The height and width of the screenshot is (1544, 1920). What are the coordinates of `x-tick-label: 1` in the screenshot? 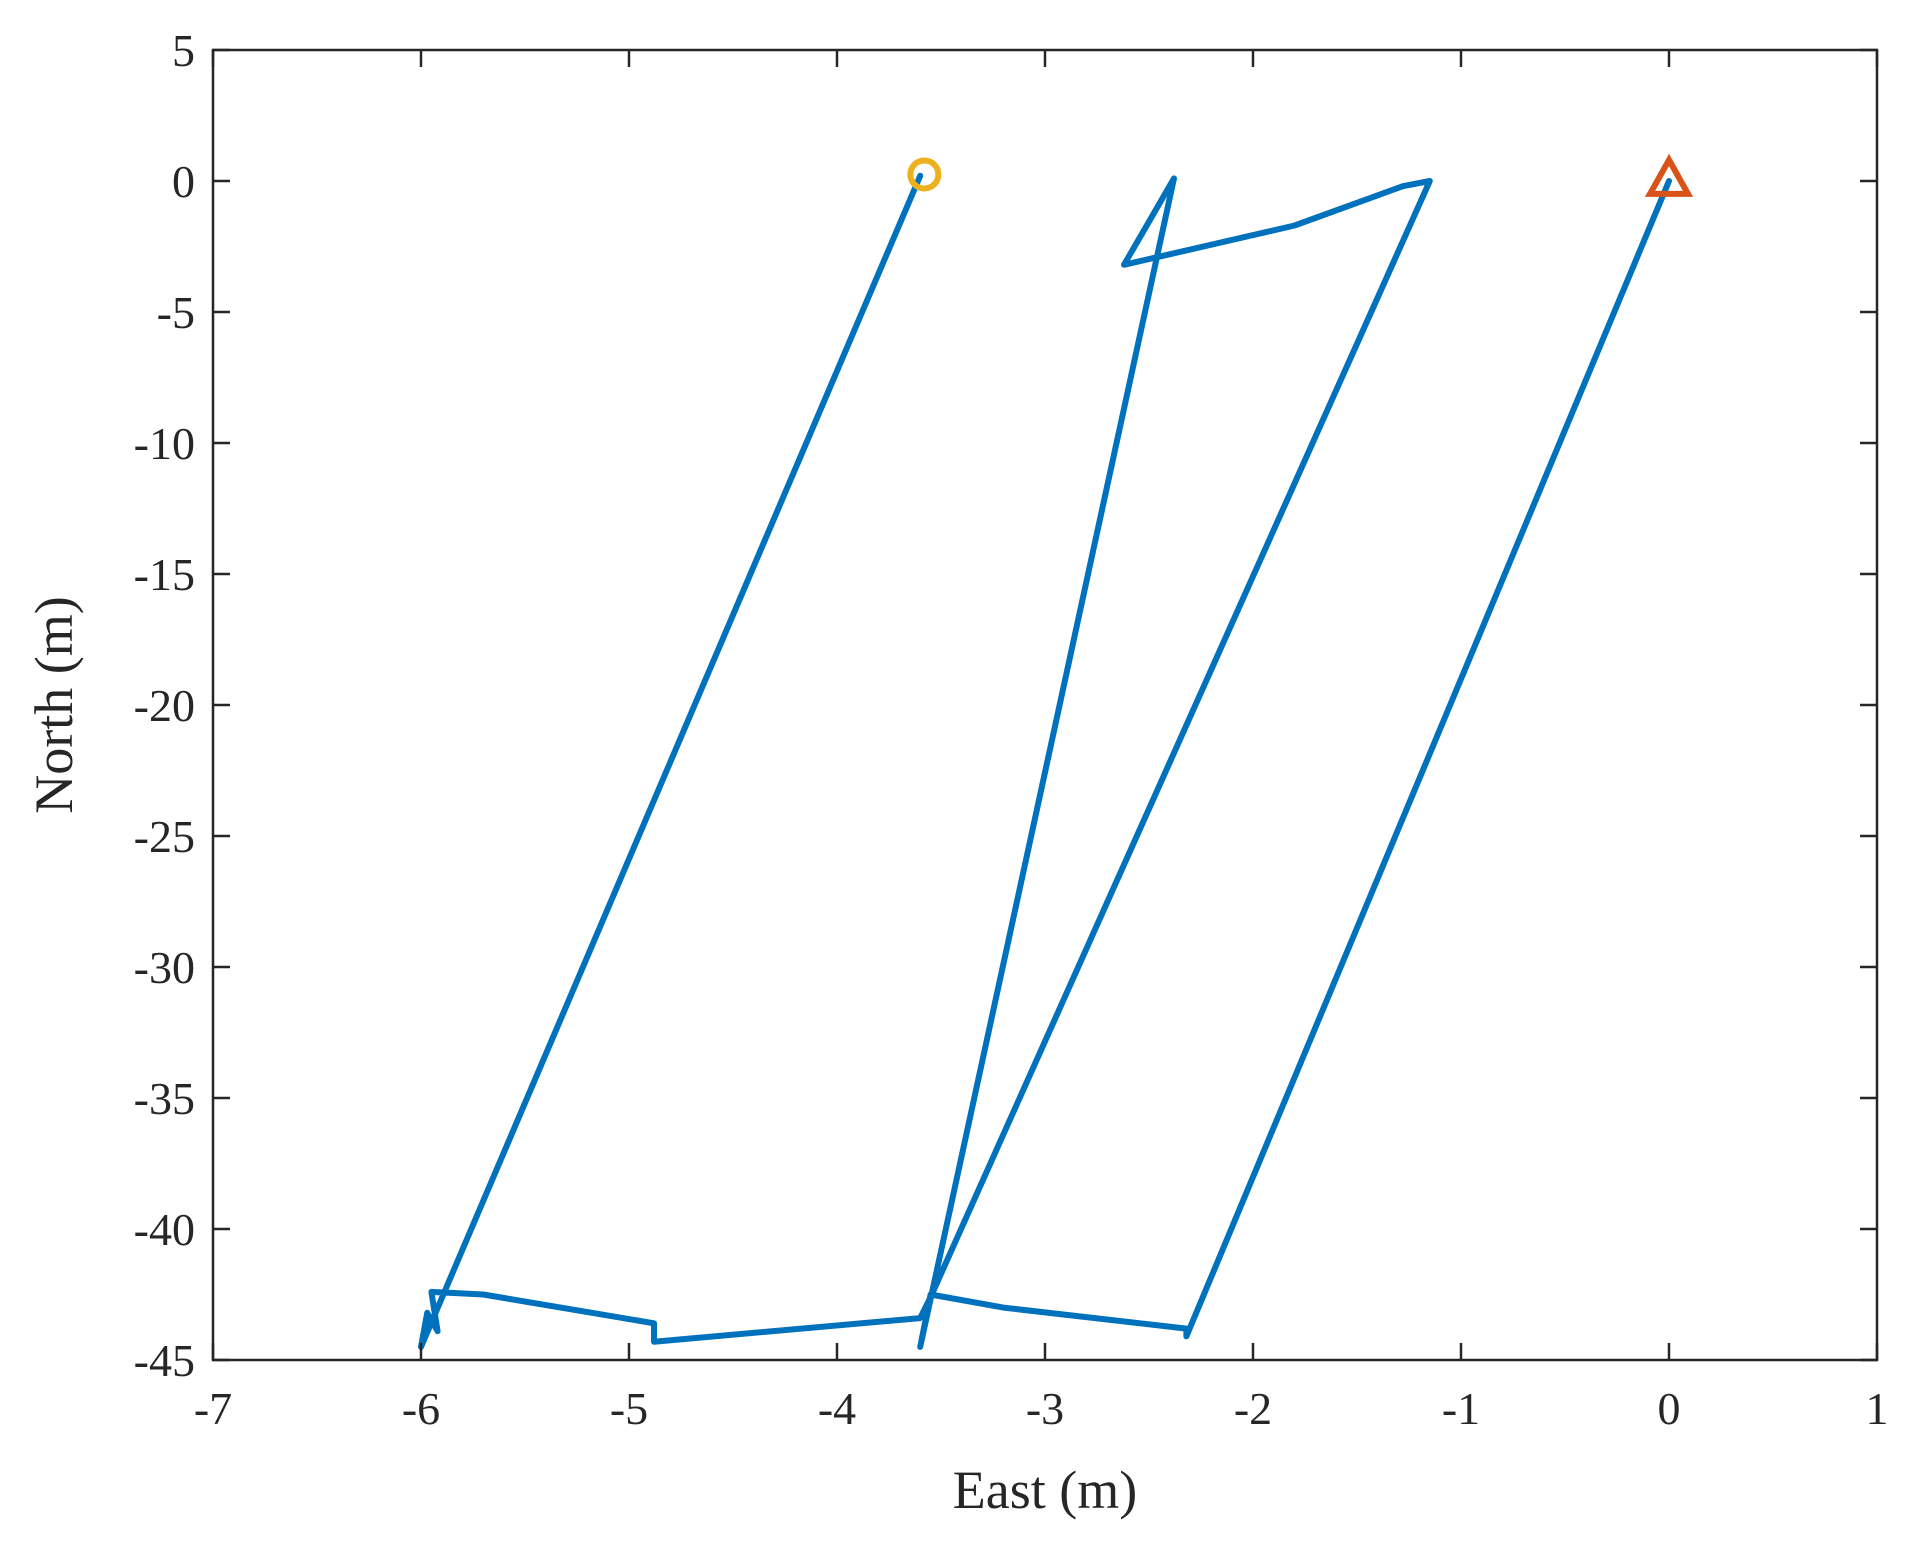 It's located at (1877, 1408).